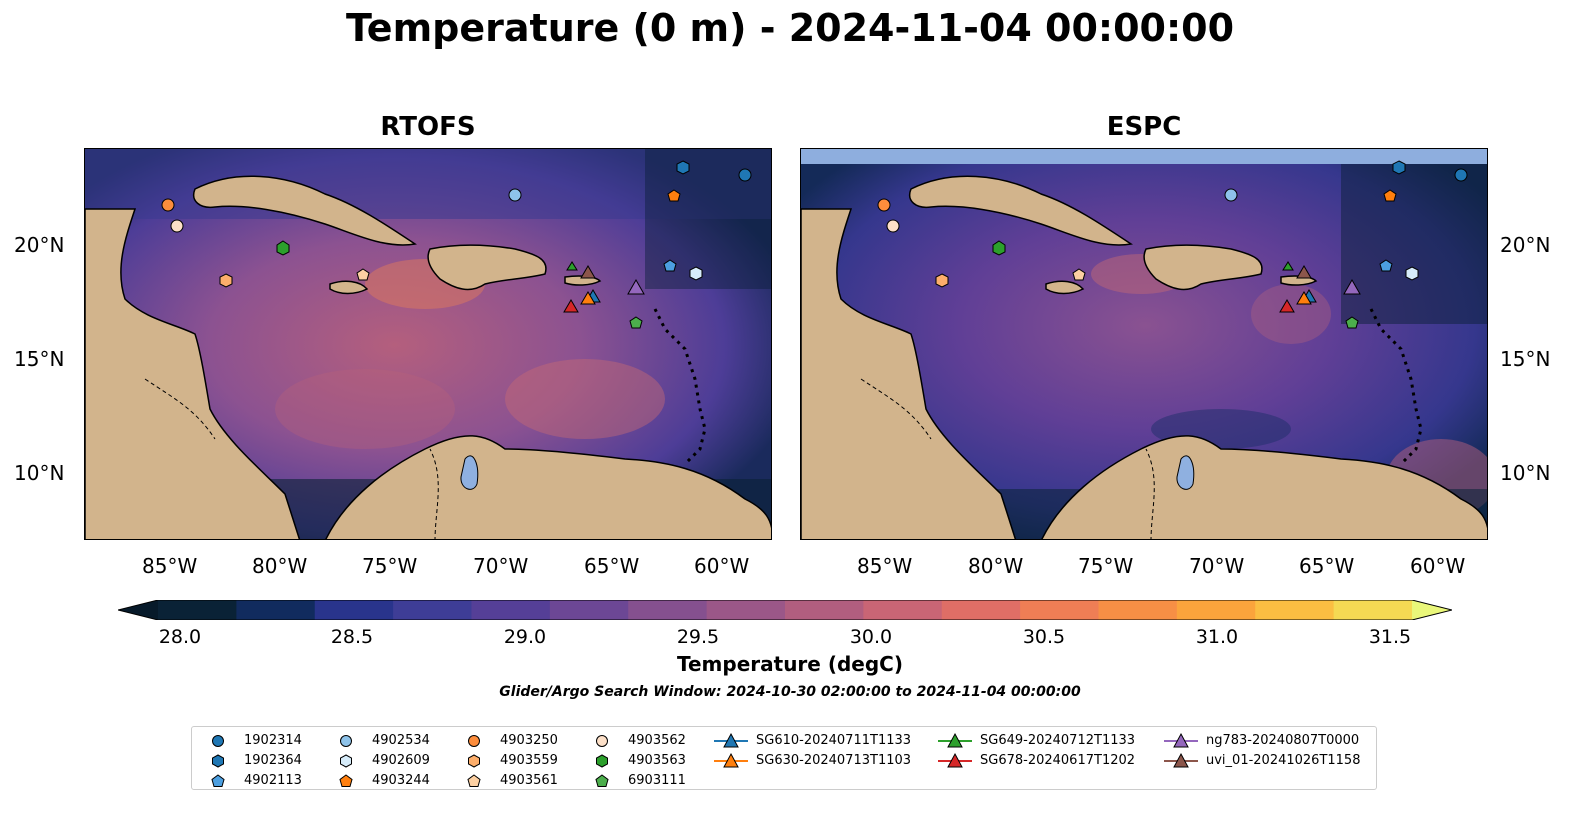 Image resolution: width=1580 pixels, height=827 pixels. Describe the element at coordinates (571, 306) in the screenshot. I see `glider-sg678` at that location.